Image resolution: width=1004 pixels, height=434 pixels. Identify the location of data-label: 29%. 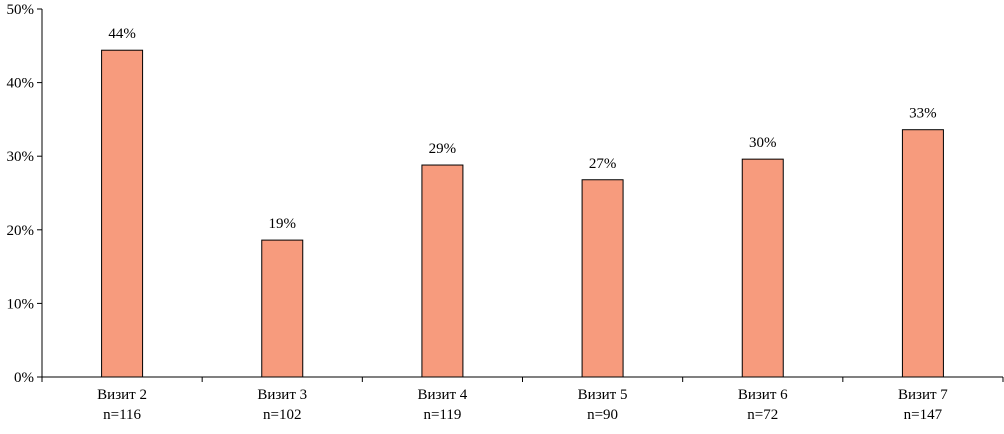
(443, 149).